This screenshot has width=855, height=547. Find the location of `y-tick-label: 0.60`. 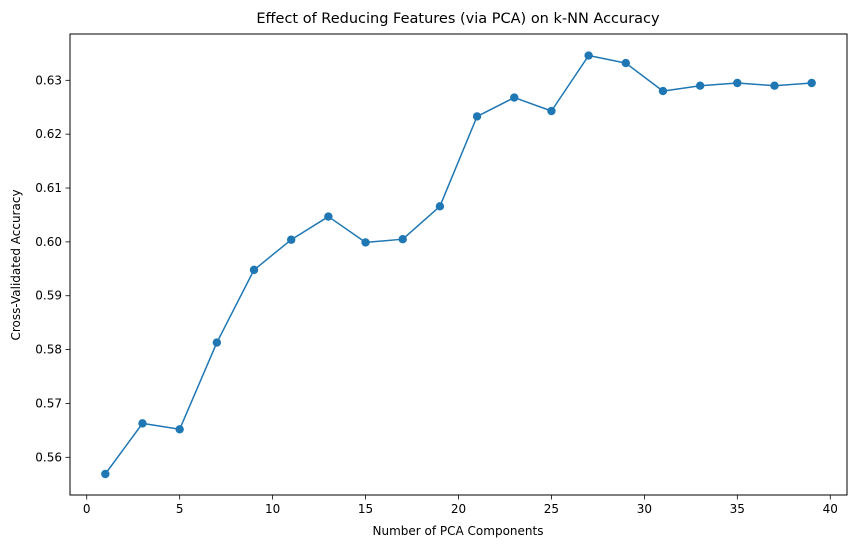

y-tick-label: 0.60 is located at coordinates (48, 242).